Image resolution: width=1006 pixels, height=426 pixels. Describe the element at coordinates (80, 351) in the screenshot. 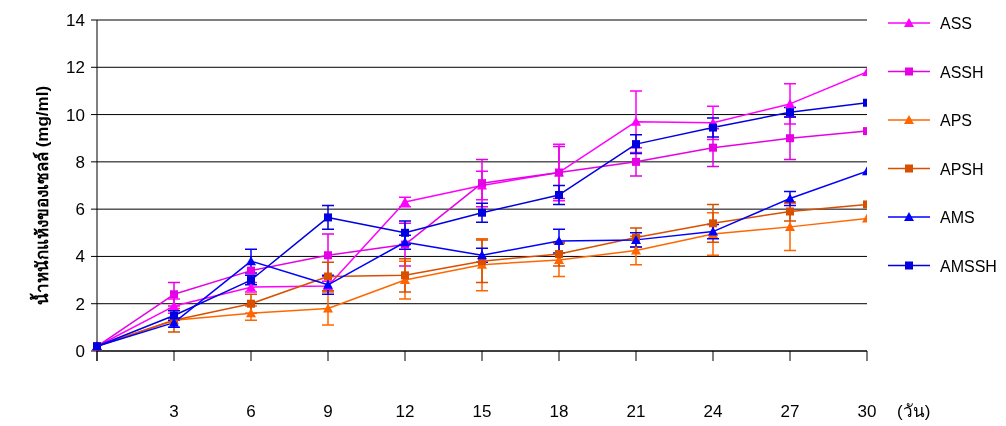

I see `y-tick-label: 0` at that location.